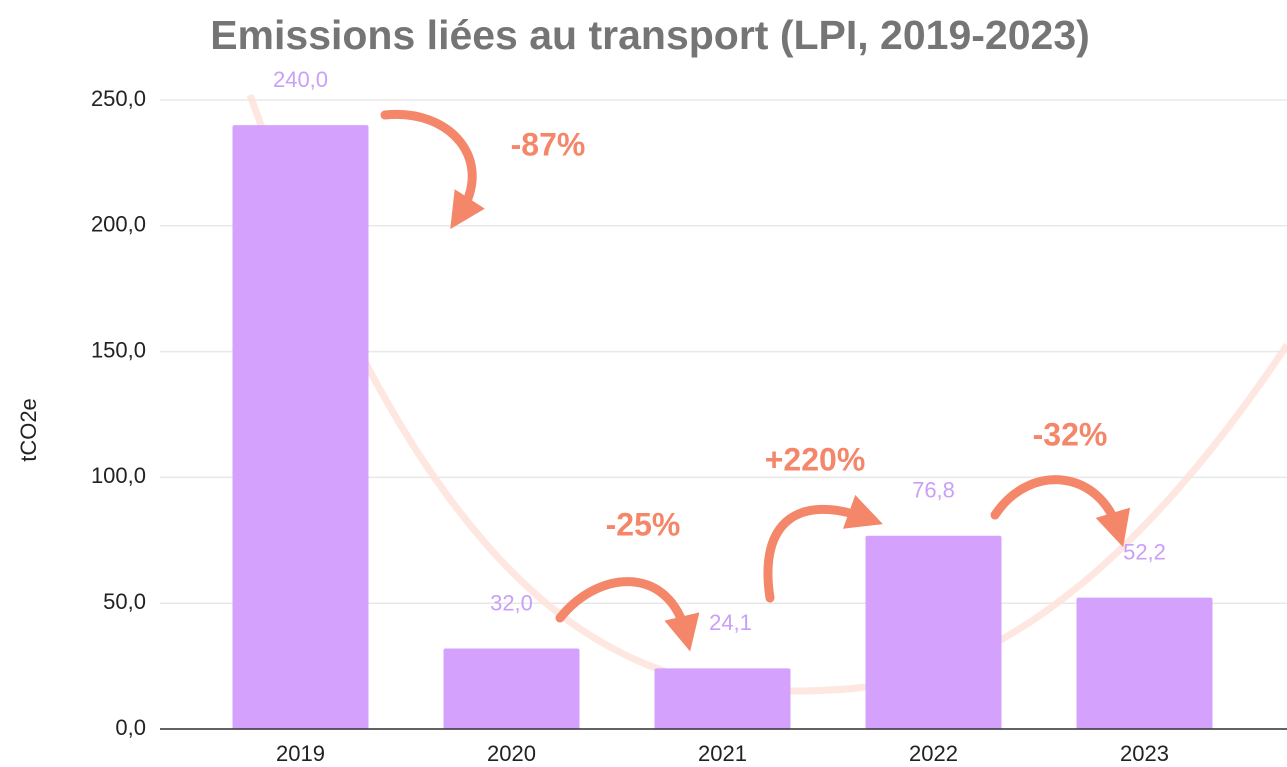  Describe the element at coordinates (124, 601) in the screenshot. I see `y-tick-label: 50,0` at that location.